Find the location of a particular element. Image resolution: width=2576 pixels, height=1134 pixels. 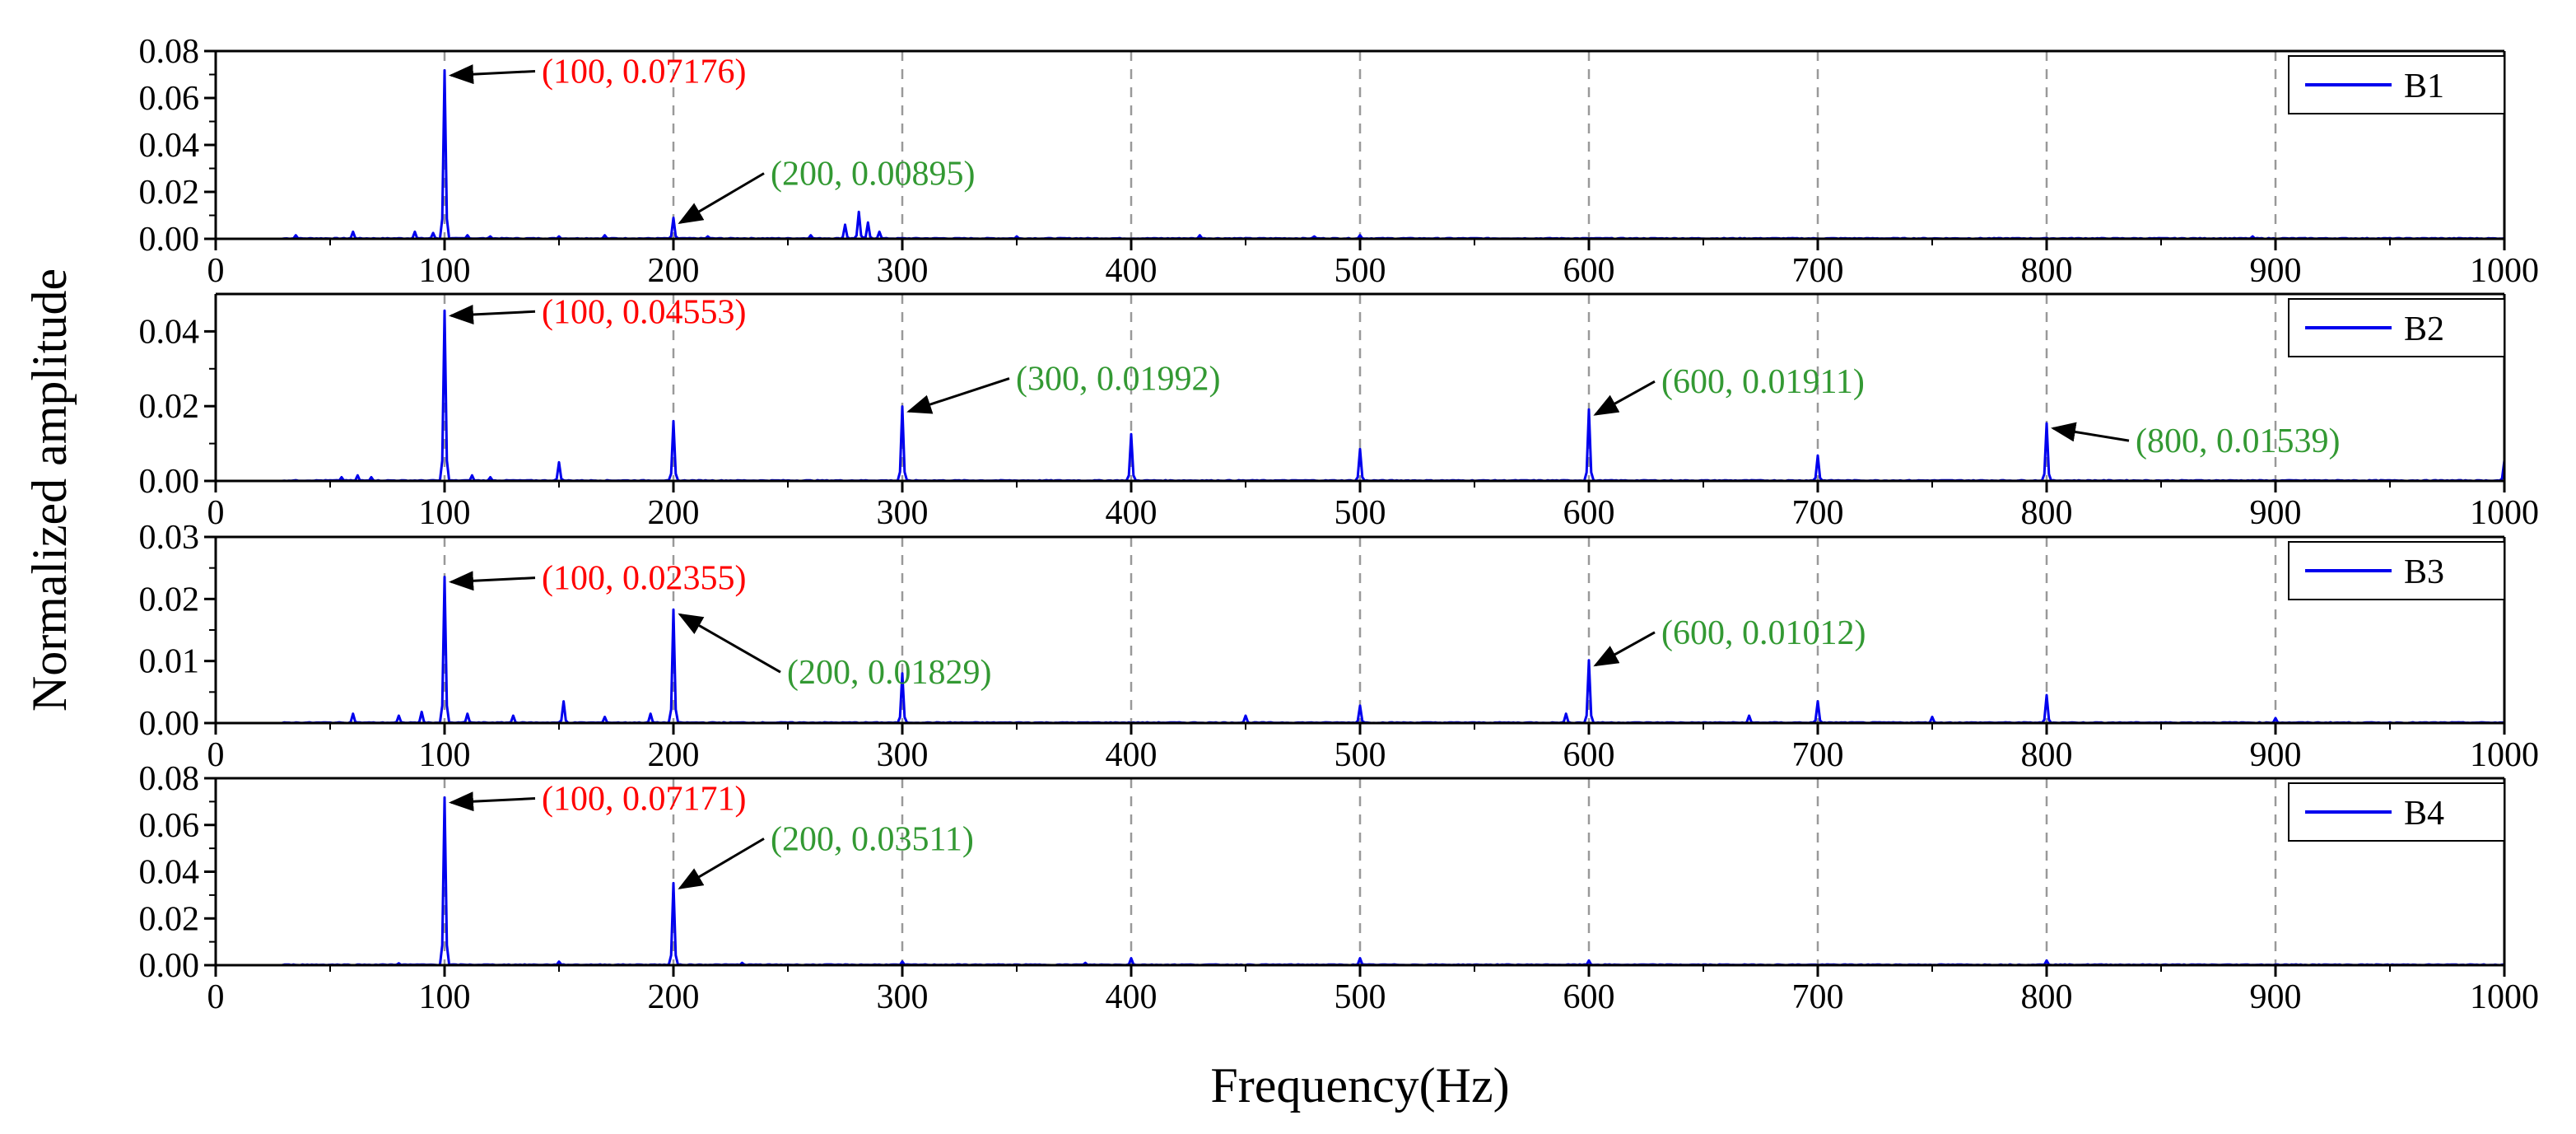

y-axis-title: Normalized amplitude is located at coordinates (49, 490).